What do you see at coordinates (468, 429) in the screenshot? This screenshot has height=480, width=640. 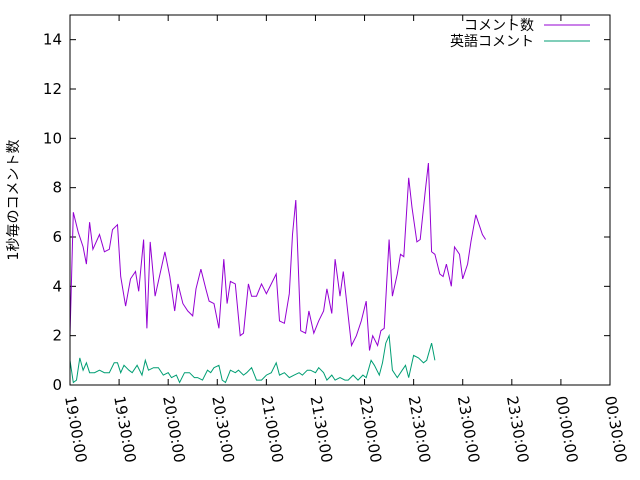 I see `x-tick-label: 23:00:00` at bounding box center [468, 429].